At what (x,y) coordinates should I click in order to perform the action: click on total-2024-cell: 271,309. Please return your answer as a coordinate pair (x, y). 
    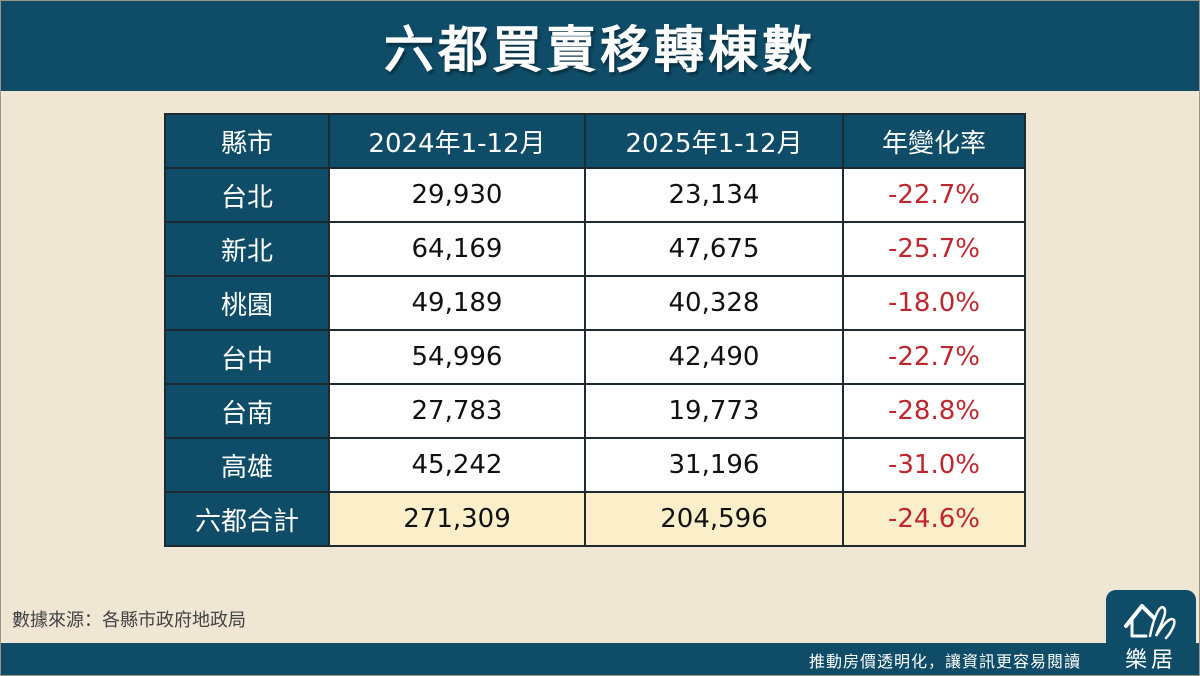
    Looking at the image, I should click on (457, 519).